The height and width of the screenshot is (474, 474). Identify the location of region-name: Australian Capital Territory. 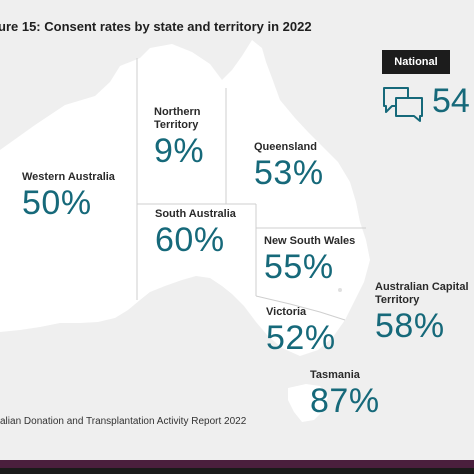
(422, 293).